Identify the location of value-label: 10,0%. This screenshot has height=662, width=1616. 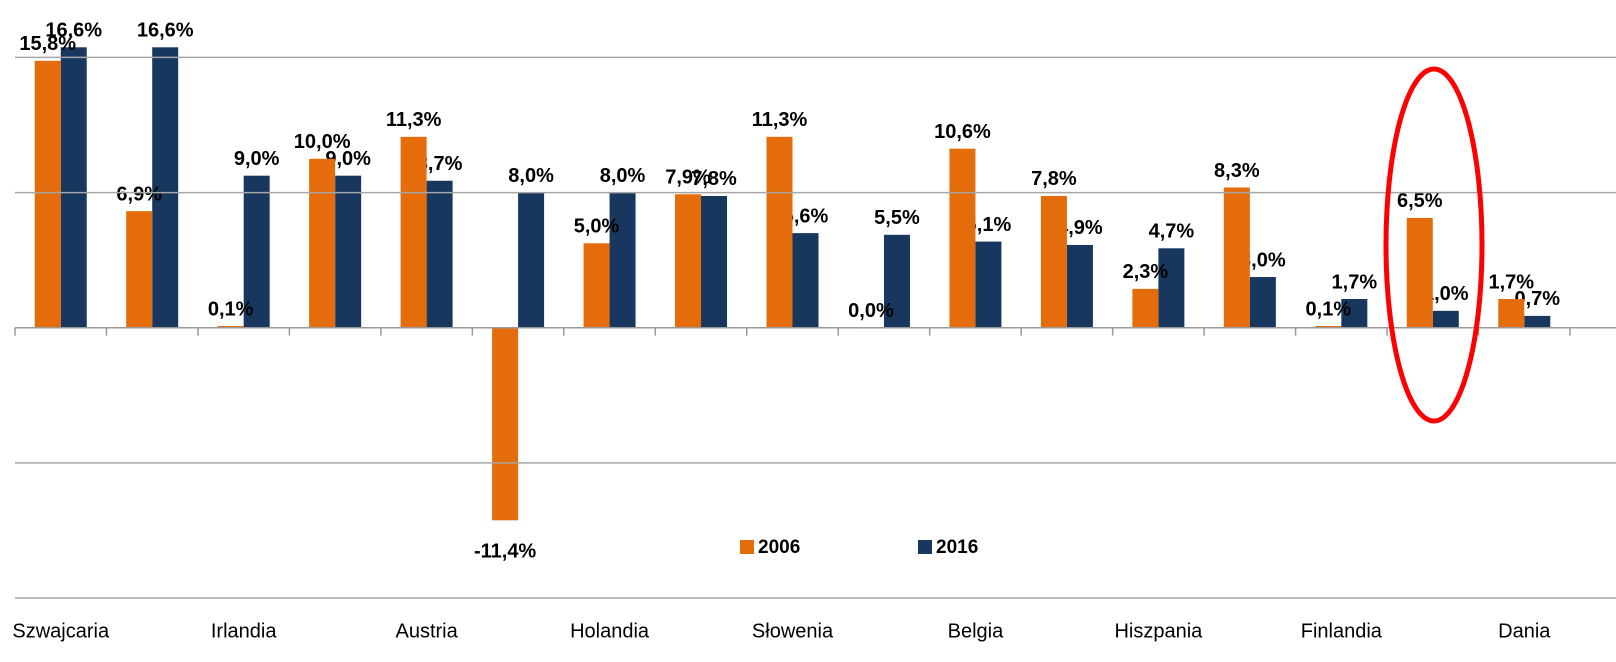
(322, 142).